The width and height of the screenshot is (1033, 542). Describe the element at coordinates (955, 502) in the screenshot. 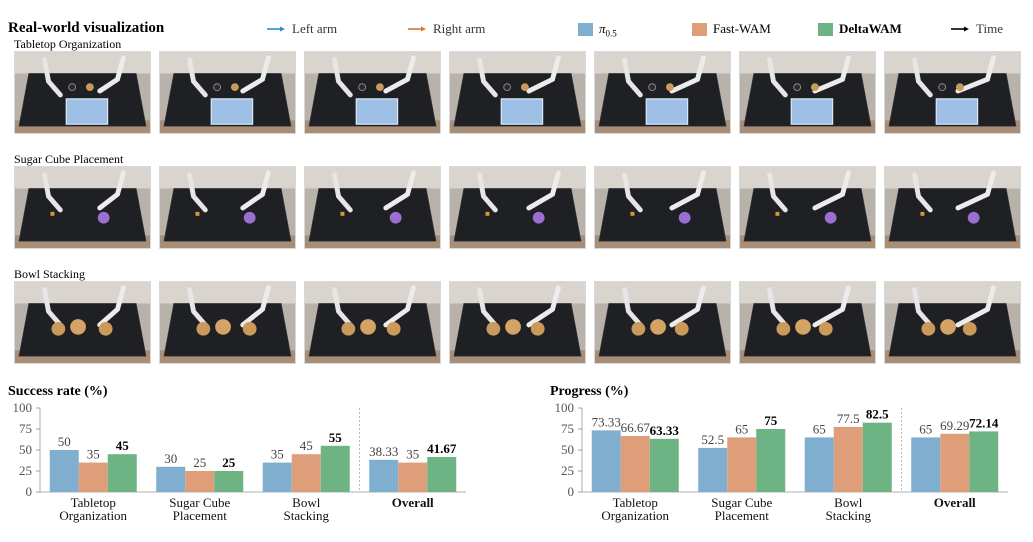

I see `progress-category-label: Overall` at that location.